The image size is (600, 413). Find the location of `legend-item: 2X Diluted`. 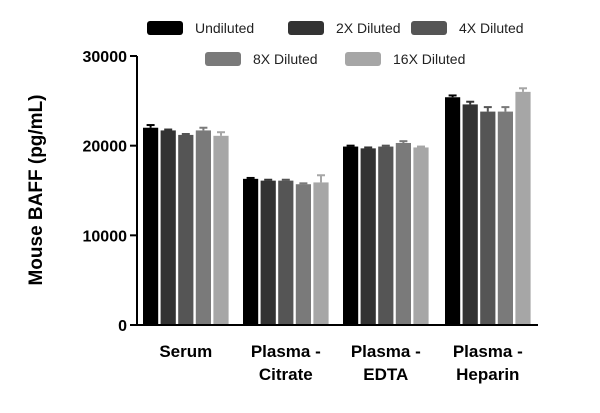

legend-item: 2X Diluted is located at coordinates (344, 28).